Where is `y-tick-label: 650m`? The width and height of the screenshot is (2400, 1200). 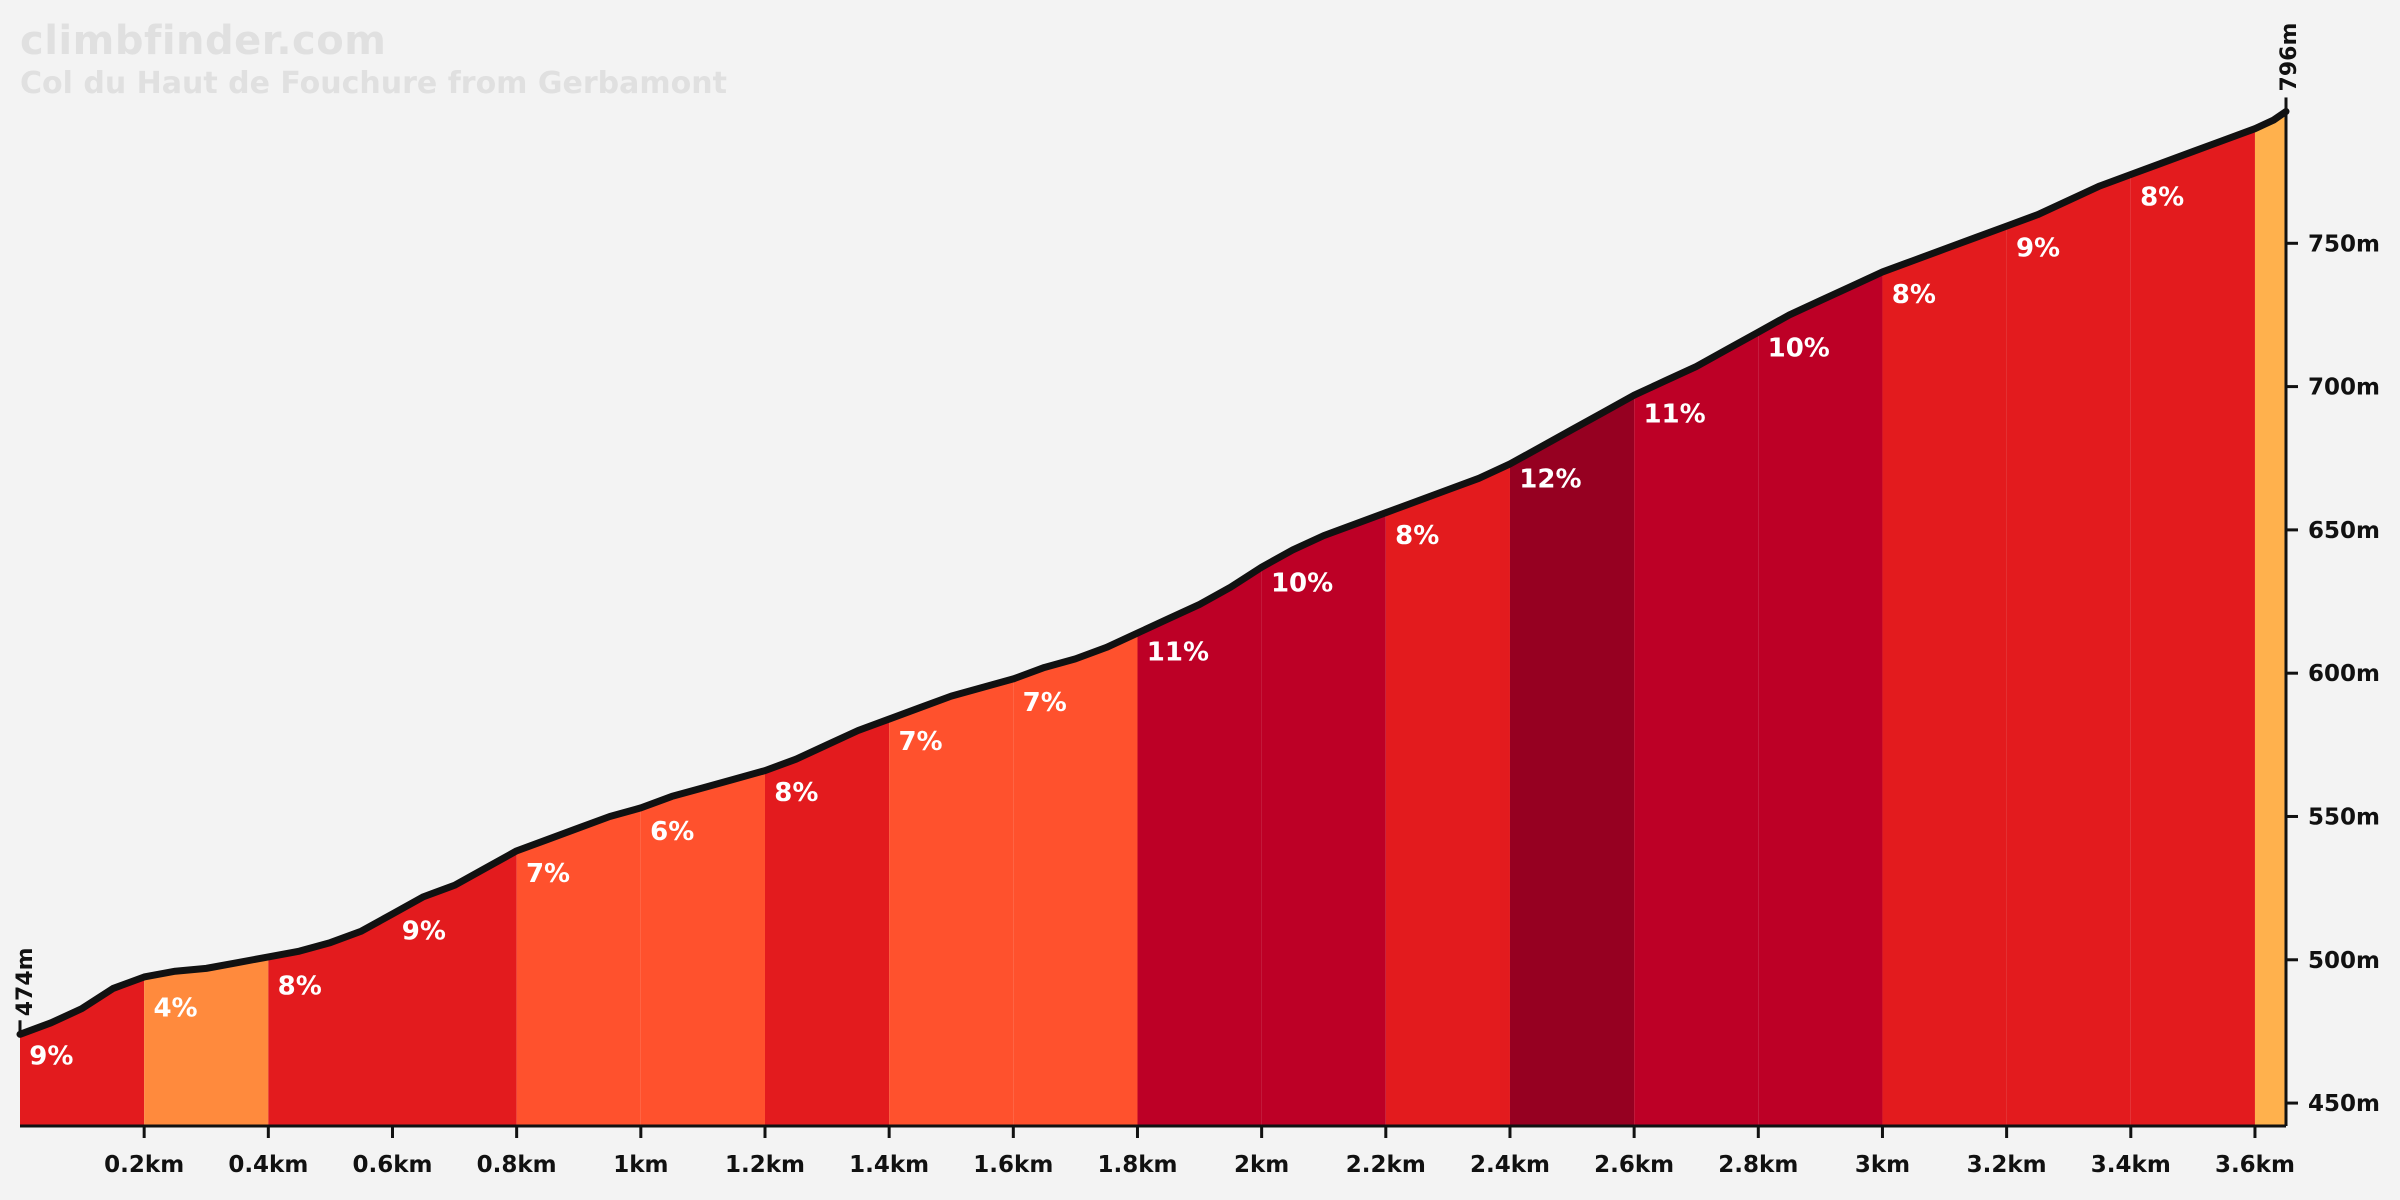
y-tick-label: 650m is located at coordinates (2344, 531).